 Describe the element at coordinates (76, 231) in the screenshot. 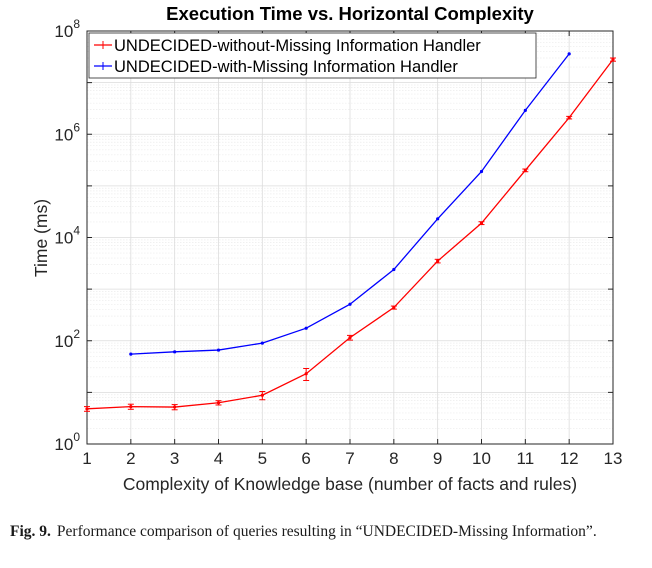

I see `y-tick-label-exponent: 4` at that location.